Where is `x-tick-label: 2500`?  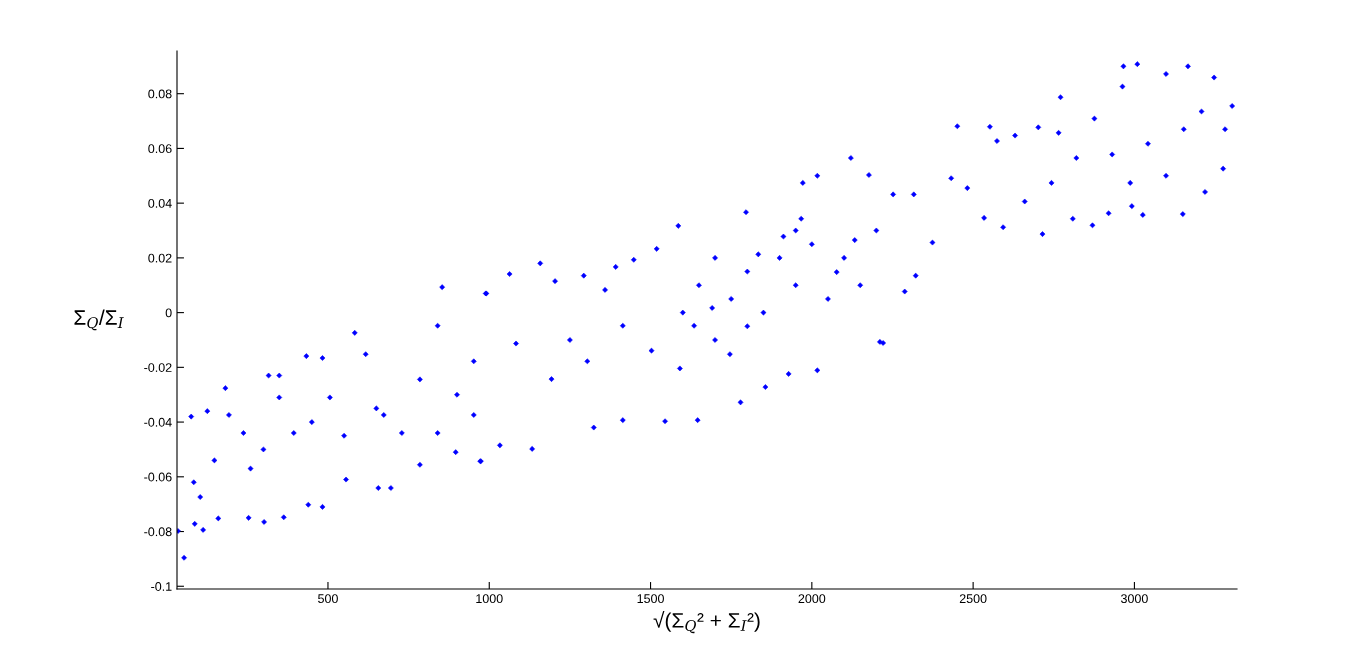 x-tick-label: 2500 is located at coordinates (973, 599).